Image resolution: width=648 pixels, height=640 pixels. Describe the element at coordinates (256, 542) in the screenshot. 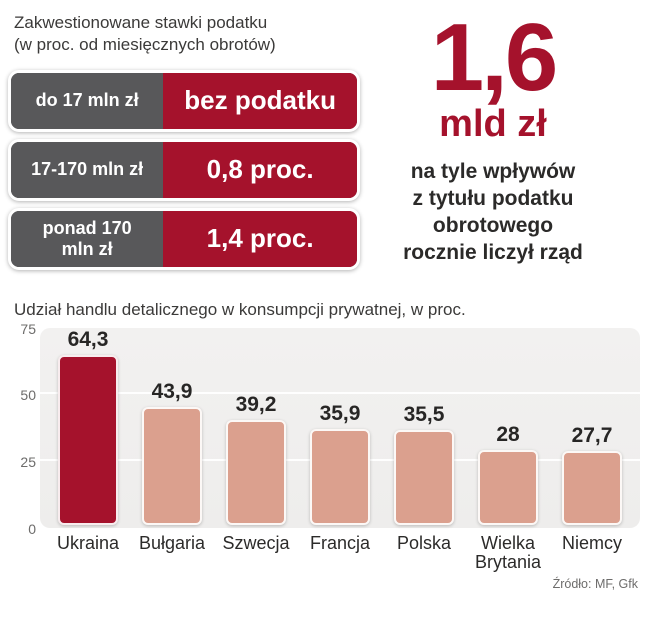

I see `x-label-szwecja: Szwecja` at that location.